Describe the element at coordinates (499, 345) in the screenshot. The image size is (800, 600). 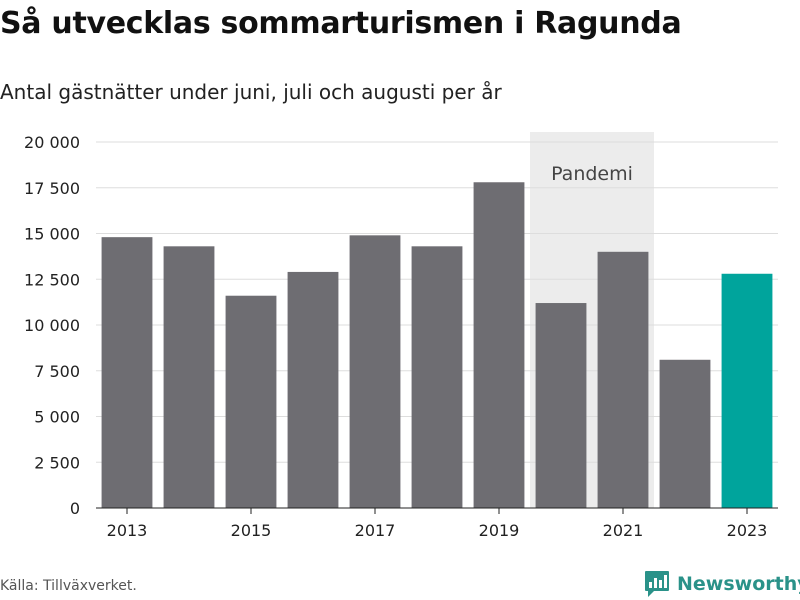
I see `bar-2019` at that location.